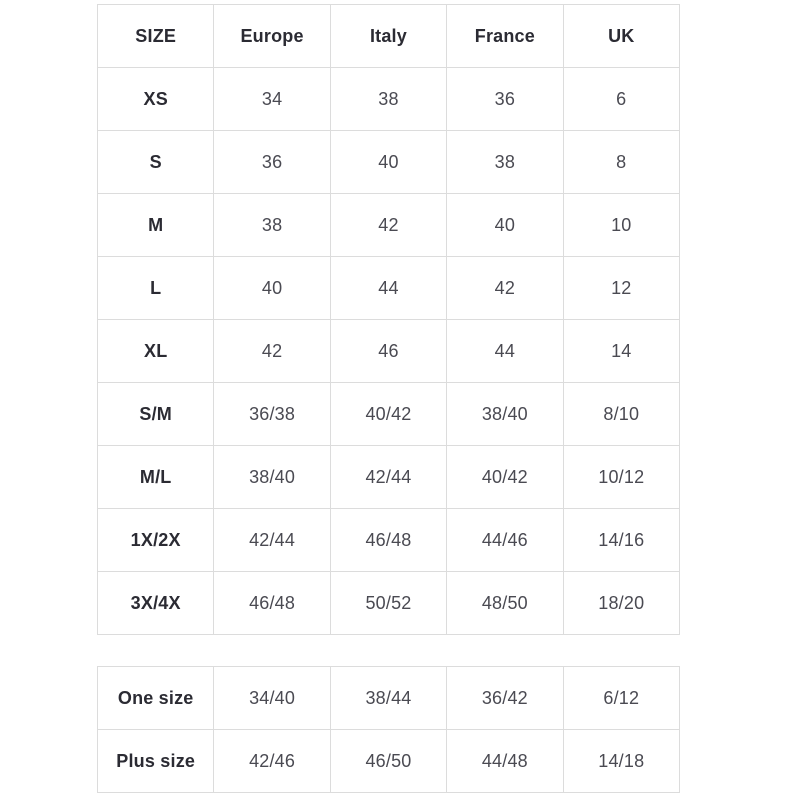 The image size is (800, 800). What do you see at coordinates (621, 761) in the screenshot?
I see `size-value-cell: 14/18` at bounding box center [621, 761].